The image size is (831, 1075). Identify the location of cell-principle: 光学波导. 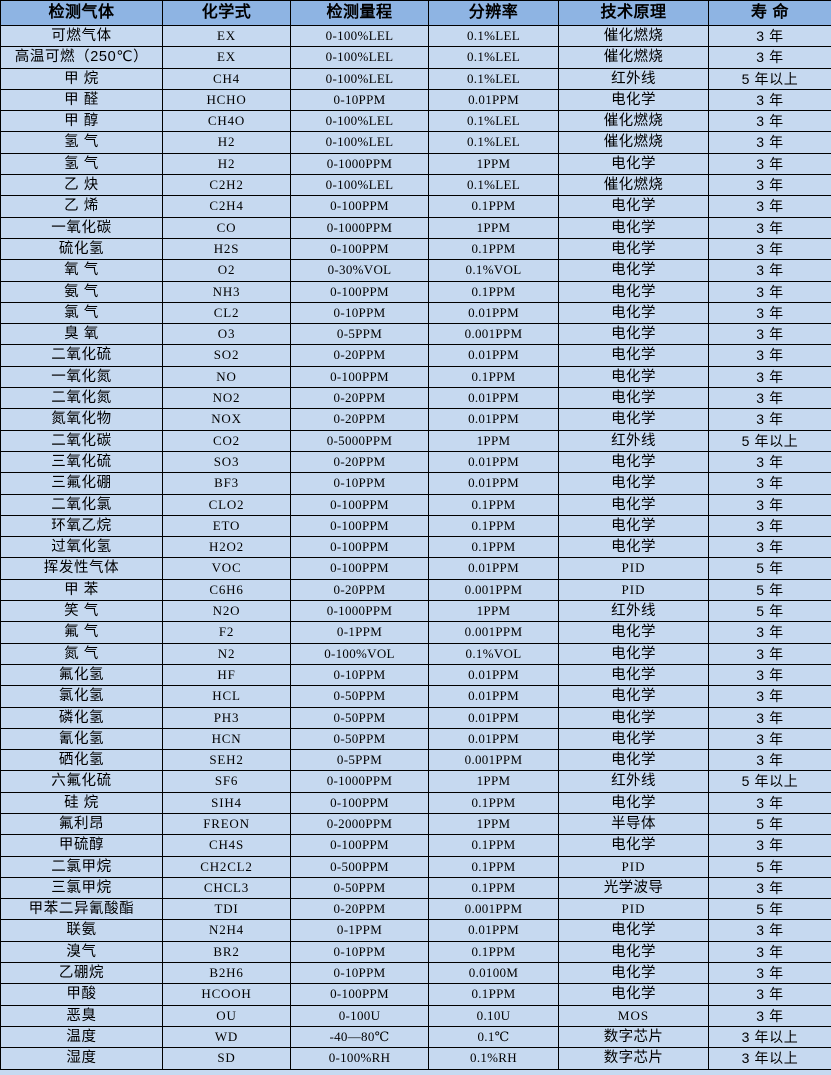
(633, 888).